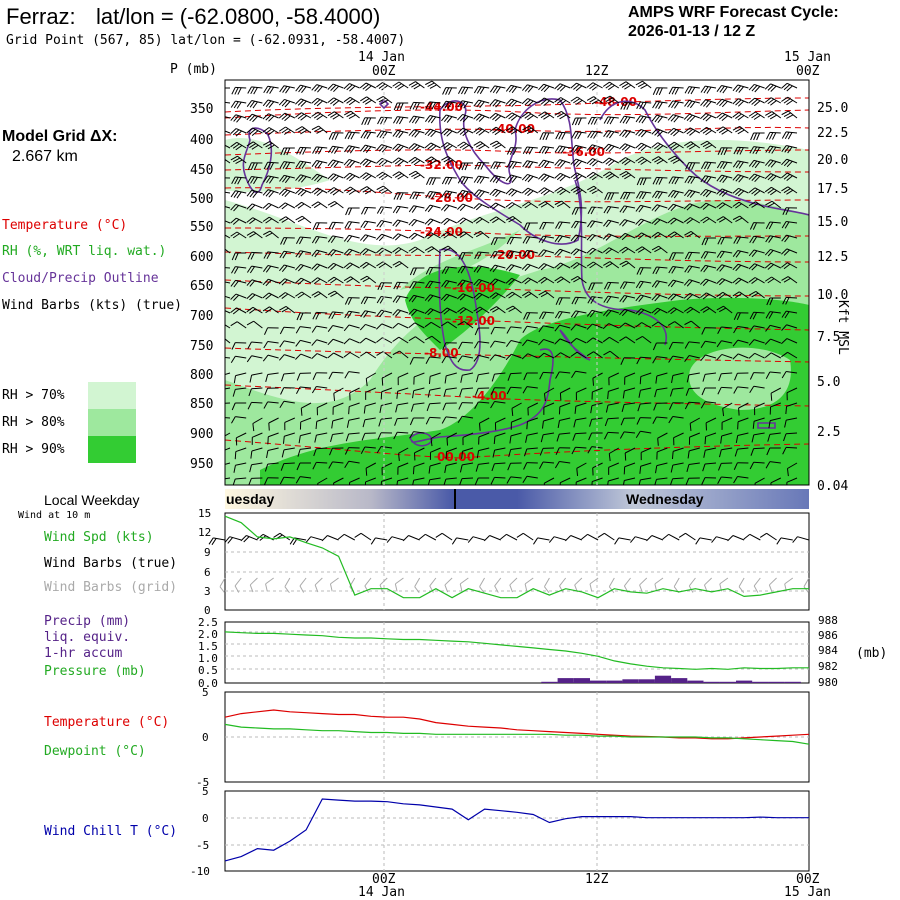 This screenshot has width=900, height=900. What do you see at coordinates (643, 585) in the screenshot?
I see `surface-barb-grid` at bounding box center [643, 585].